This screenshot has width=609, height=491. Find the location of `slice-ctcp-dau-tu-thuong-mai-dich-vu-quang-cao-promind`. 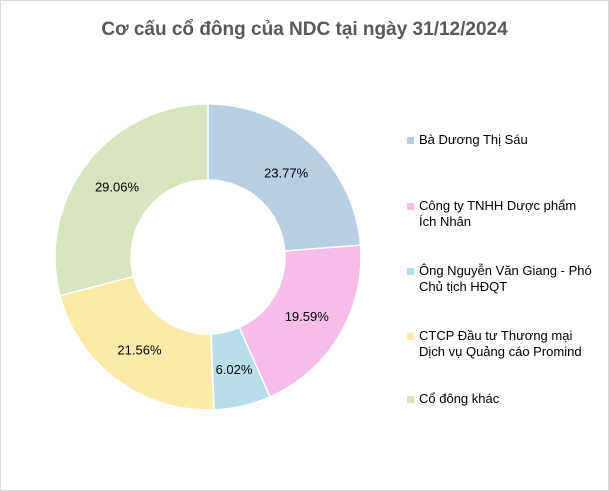

slice-ctcp-dau-tu-thuong-mai-dich-vu-quang-cao-promind is located at coordinates (137, 343).